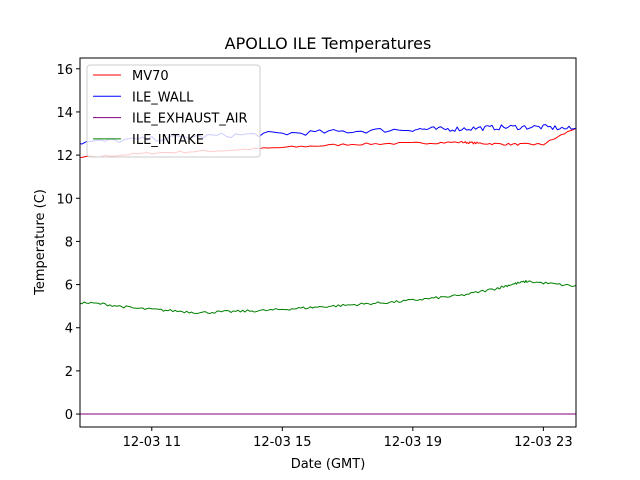 Image resolution: width=640 pixels, height=480 pixels. Describe the element at coordinates (190, 119) in the screenshot. I see `legend-label: ILE_EXHAUST_AIR` at that location.